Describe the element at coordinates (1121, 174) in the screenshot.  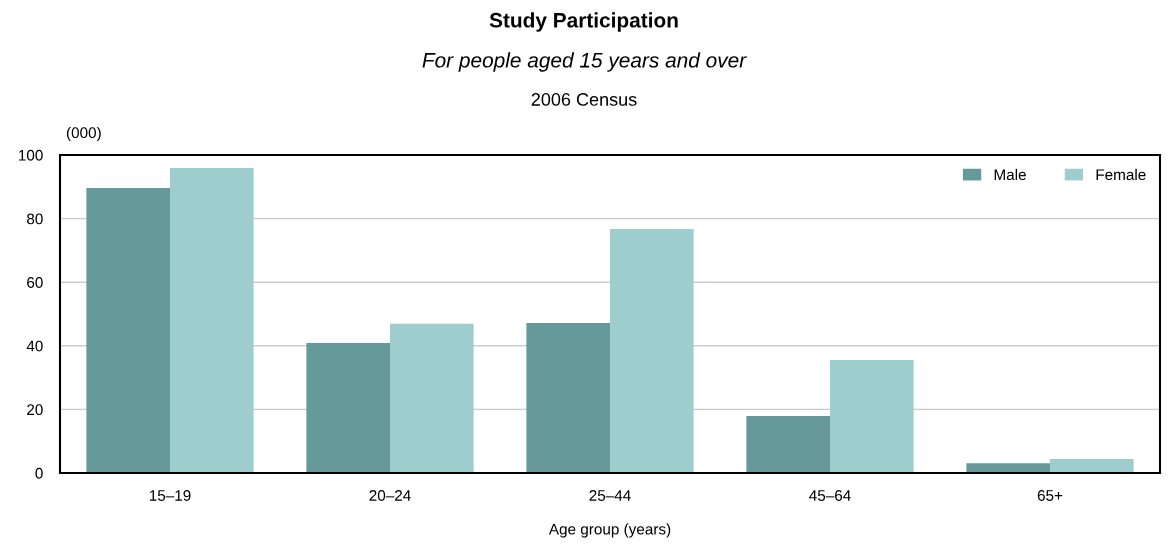
I see `legend-label: Female` at that location.